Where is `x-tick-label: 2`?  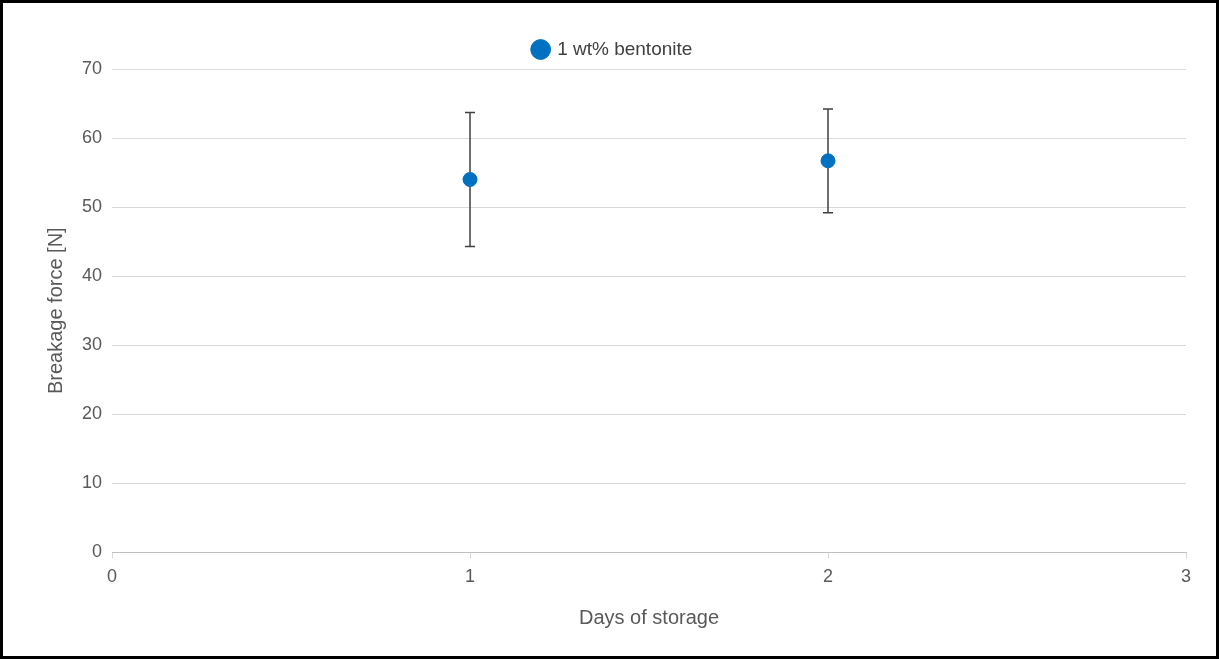 x-tick-label: 2 is located at coordinates (828, 576).